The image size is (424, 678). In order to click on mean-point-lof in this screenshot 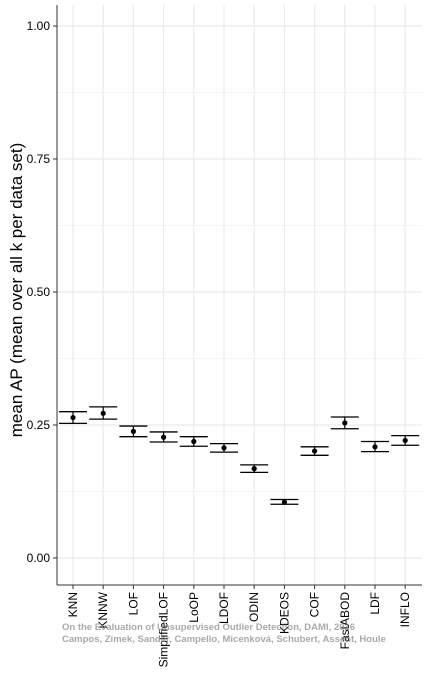, I will do `click(133, 431)`.